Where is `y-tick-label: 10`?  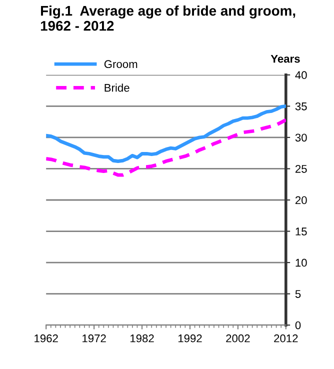
y-tick-label: 10 is located at coordinates (301, 262).